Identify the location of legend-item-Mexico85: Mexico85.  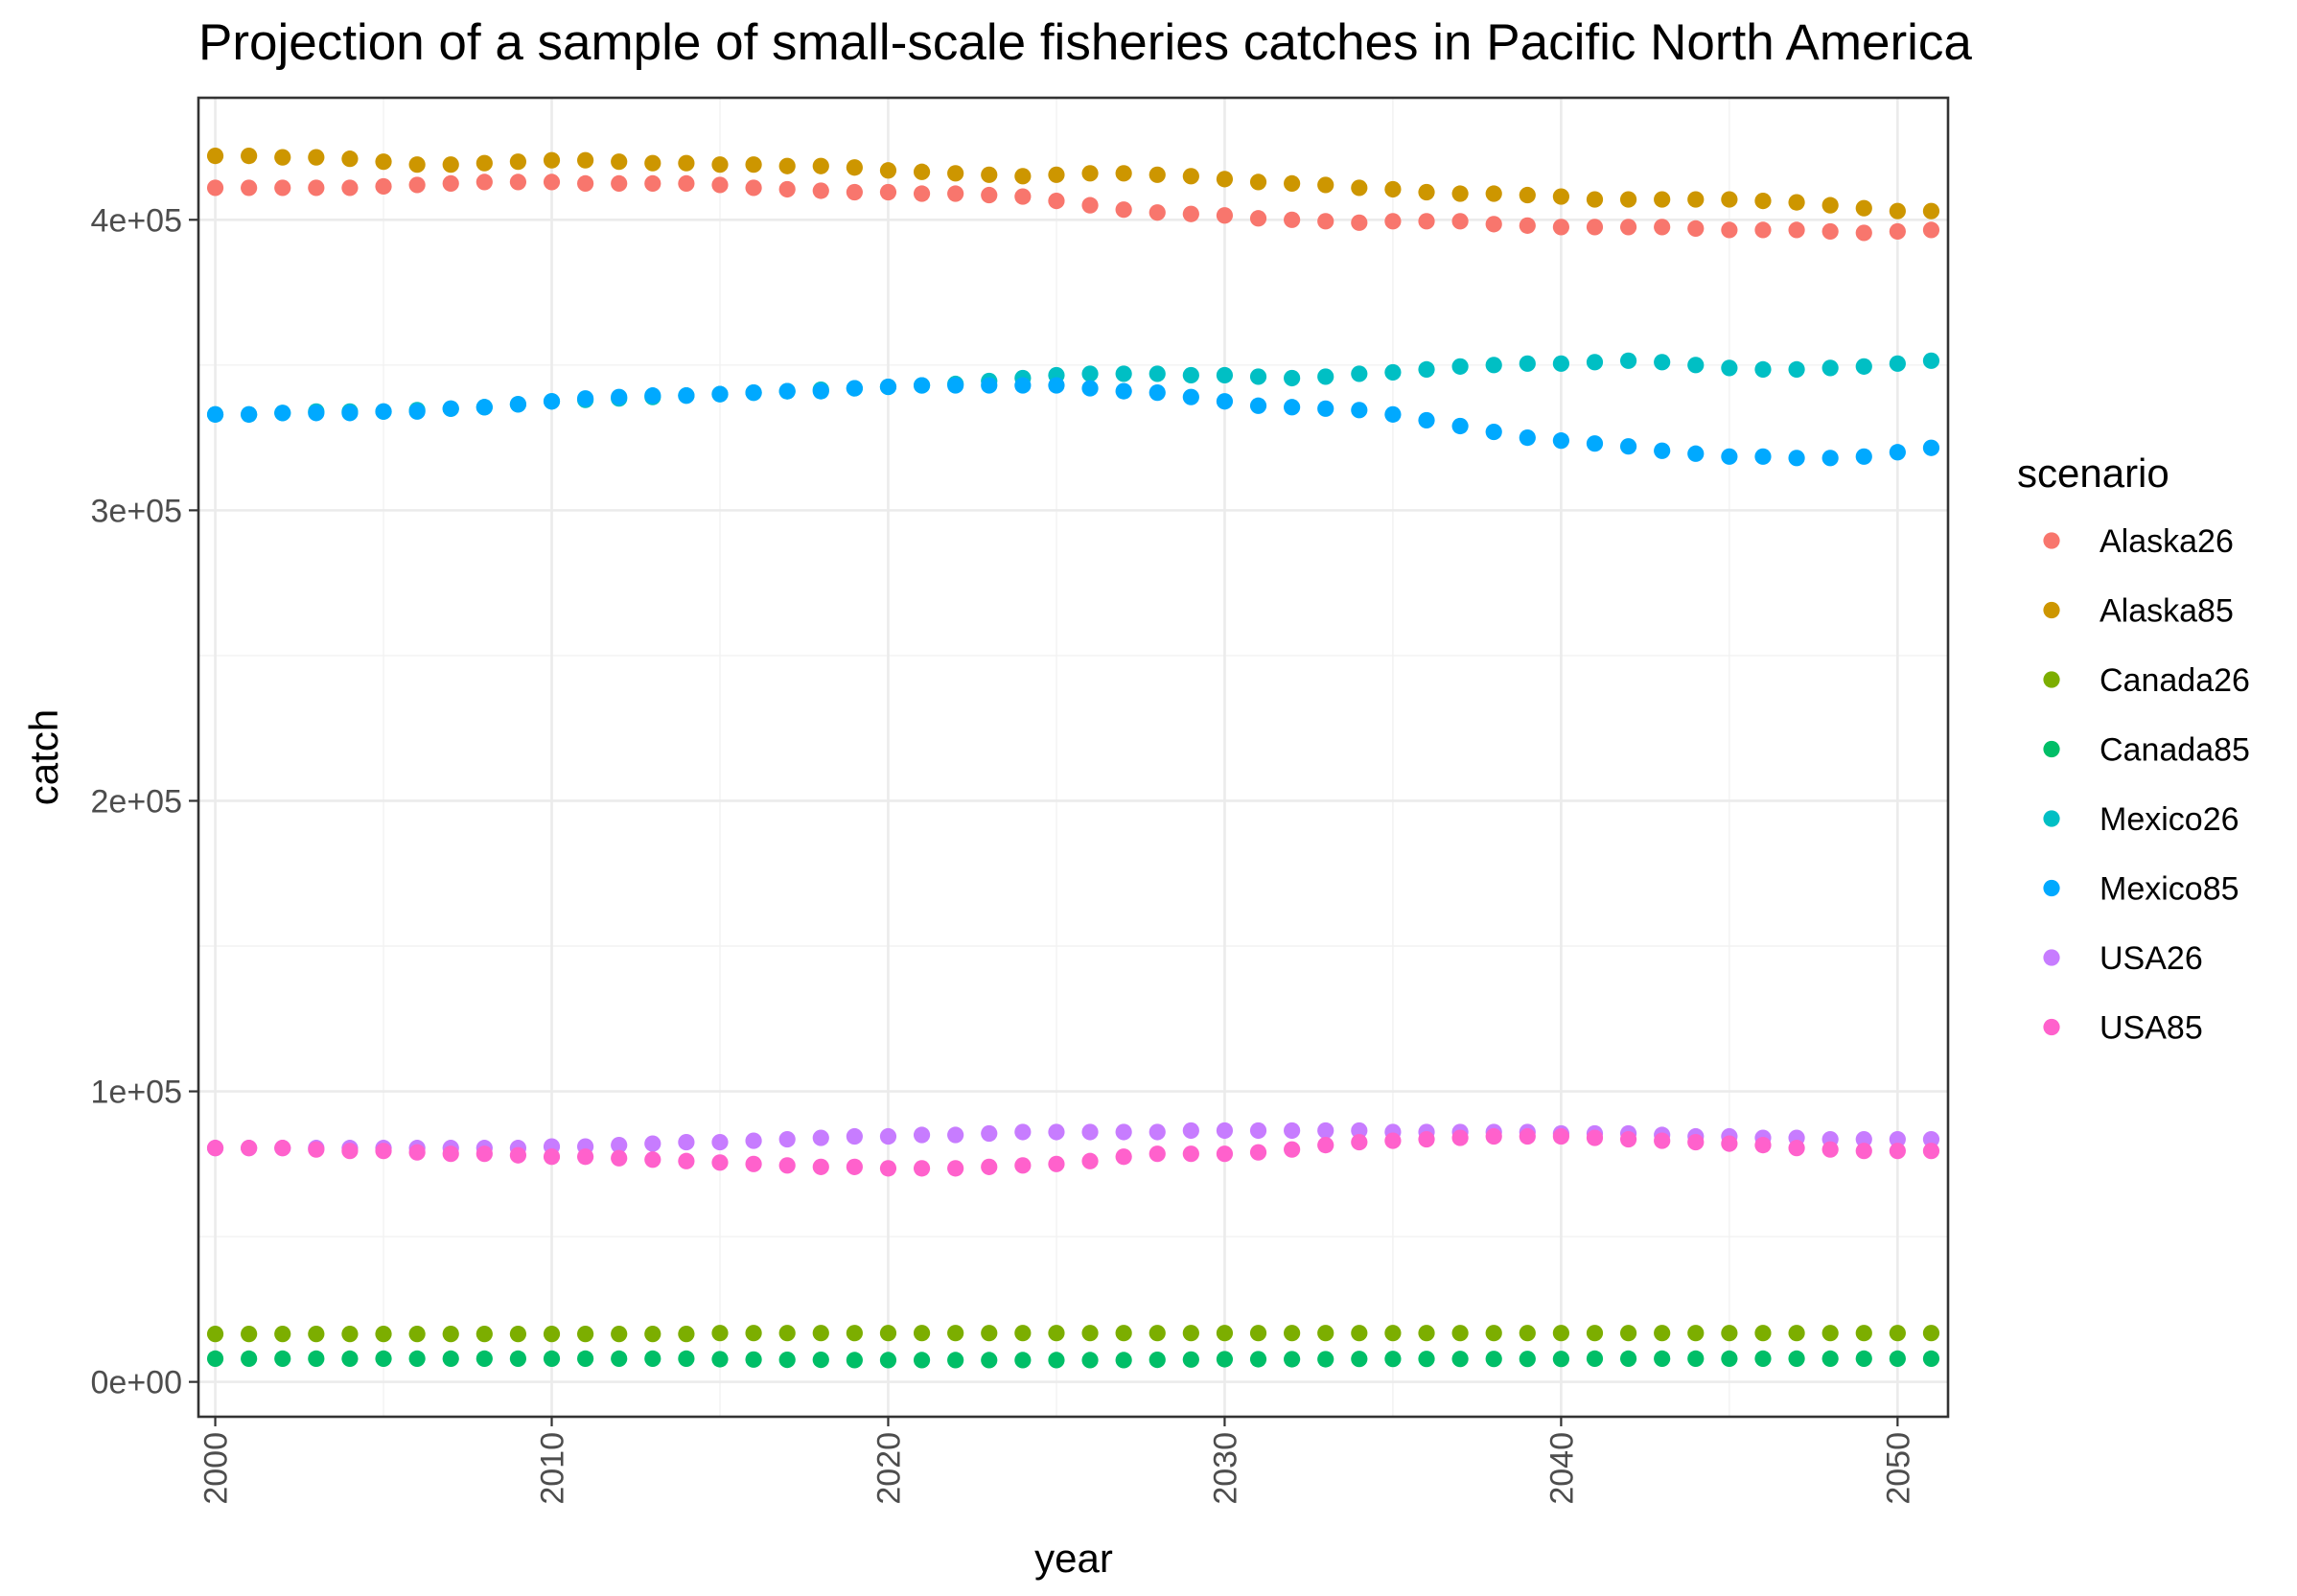
(2141, 889).